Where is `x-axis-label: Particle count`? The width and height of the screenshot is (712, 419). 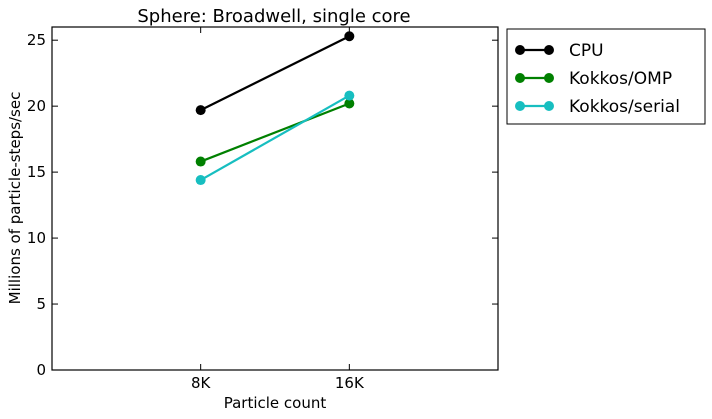 x-axis-label: Particle count is located at coordinates (275, 403).